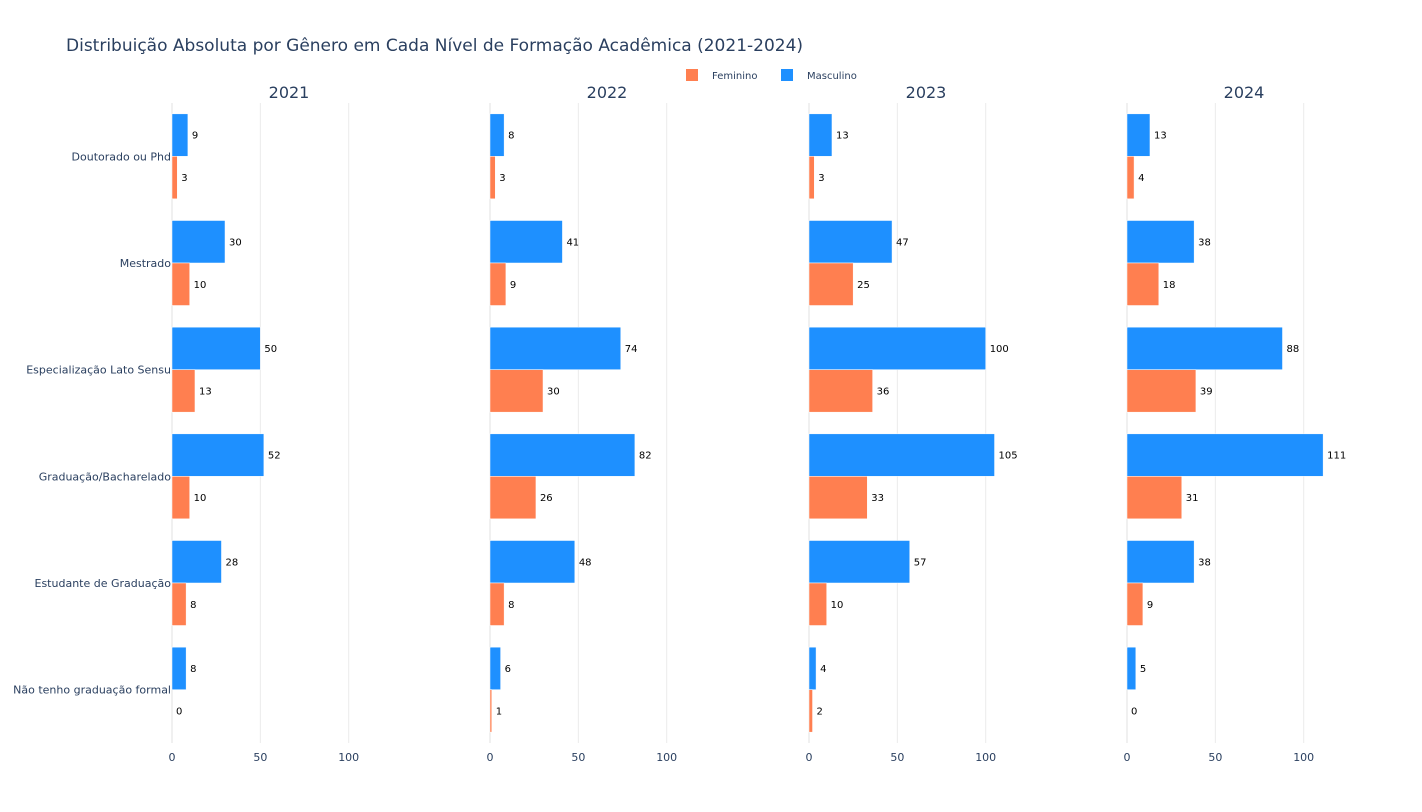  I want to click on legend-label: Masculino, so click(832, 76).